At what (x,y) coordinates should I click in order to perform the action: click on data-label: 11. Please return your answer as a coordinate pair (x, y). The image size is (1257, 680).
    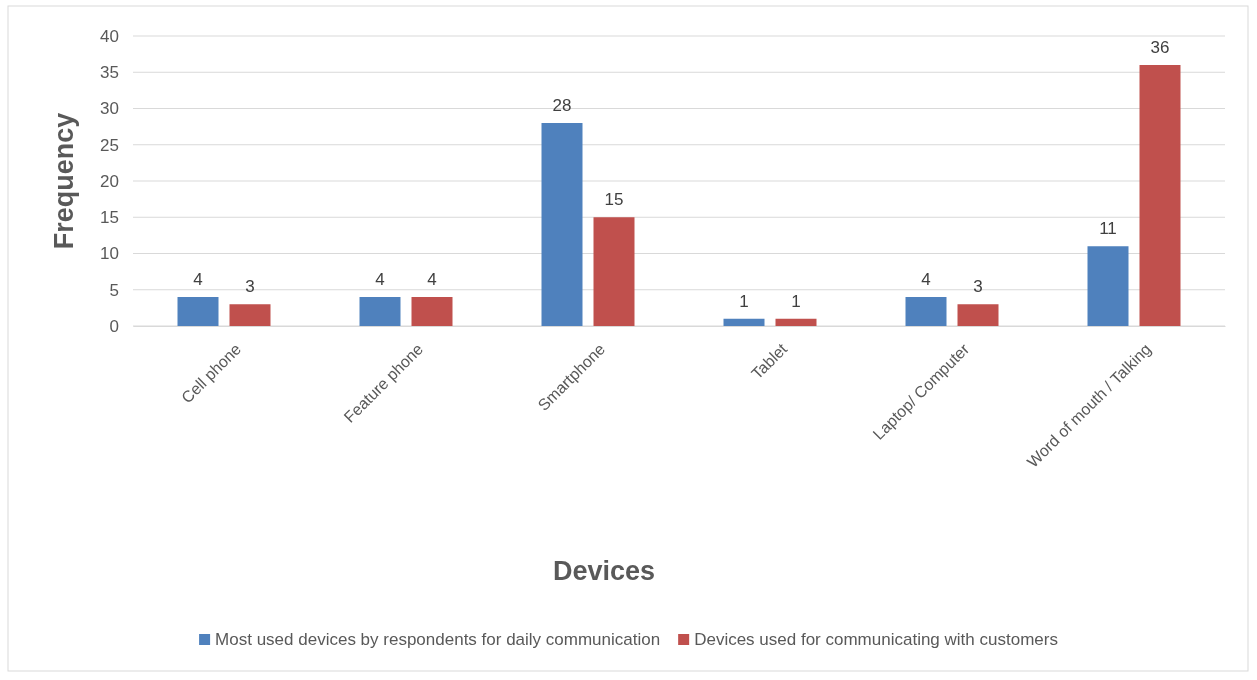
    Looking at the image, I should click on (1108, 229).